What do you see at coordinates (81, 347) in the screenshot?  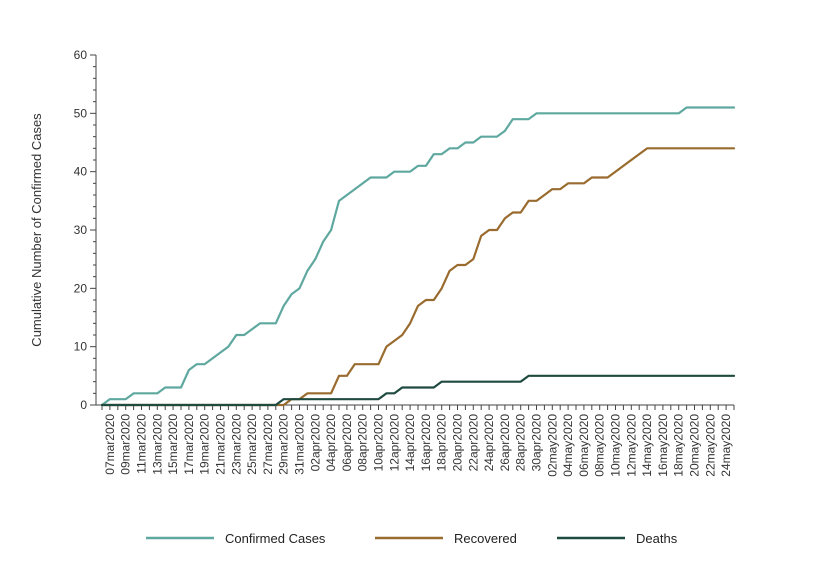 I see `y-tick-label: 10` at bounding box center [81, 347].